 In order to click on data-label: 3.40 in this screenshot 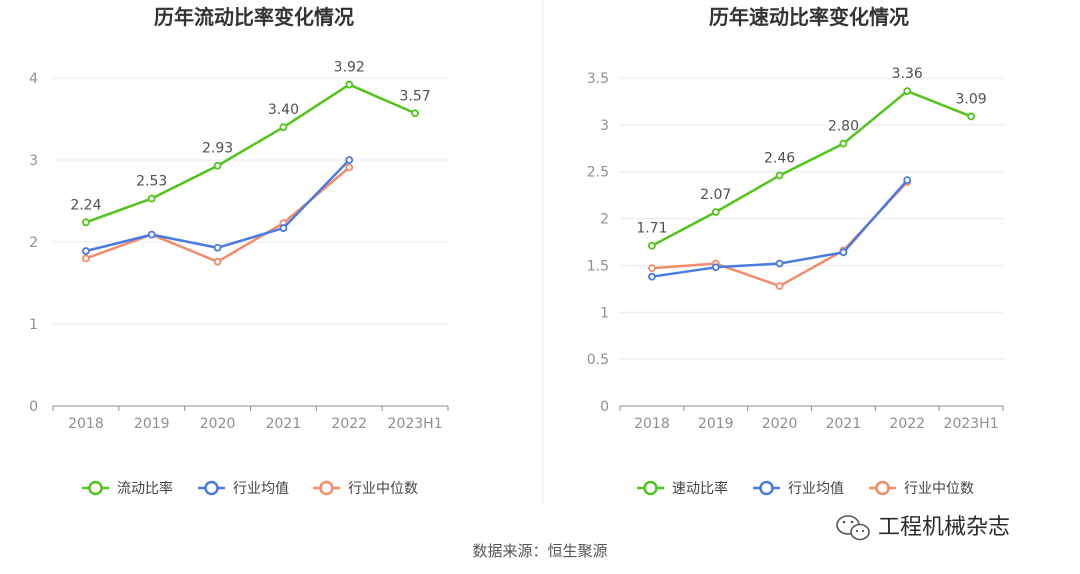, I will do `click(283, 110)`.